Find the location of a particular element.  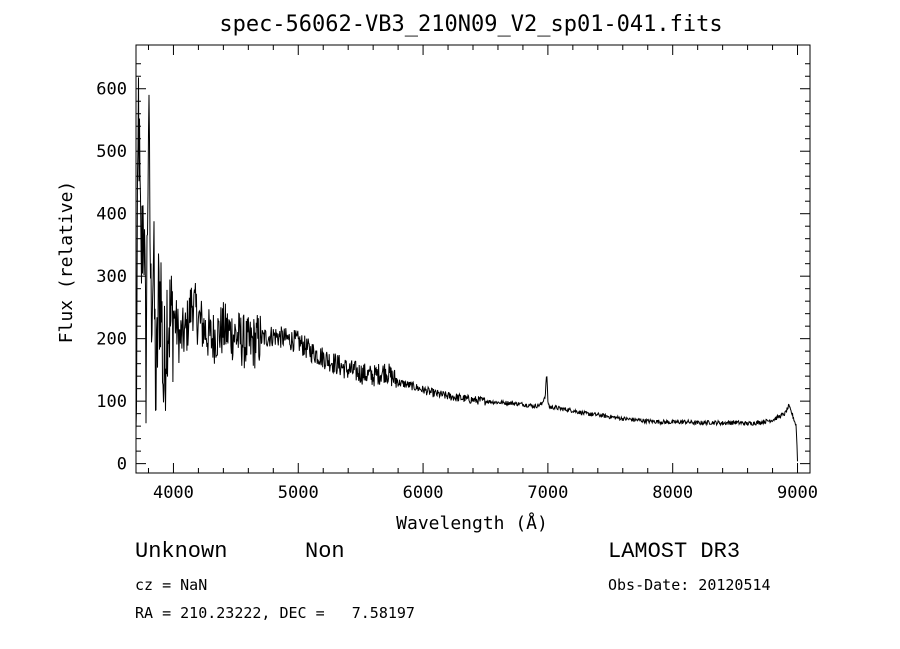

redshift-cz: cz = NaN is located at coordinates (171, 585).